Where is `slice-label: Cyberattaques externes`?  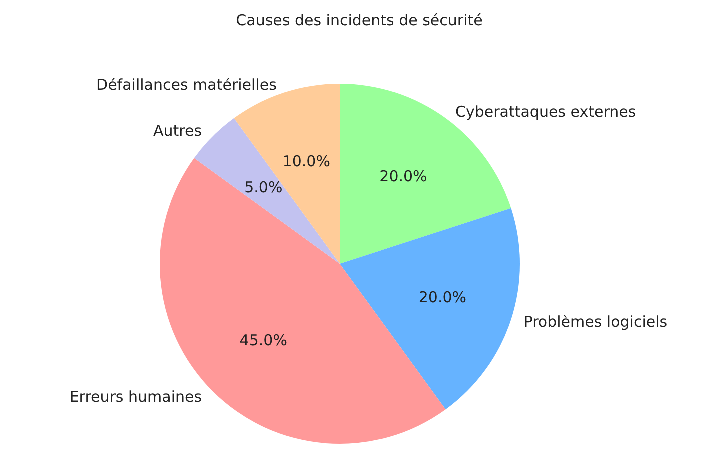 slice-label: Cyberattaques externes is located at coordinates (546, 111).